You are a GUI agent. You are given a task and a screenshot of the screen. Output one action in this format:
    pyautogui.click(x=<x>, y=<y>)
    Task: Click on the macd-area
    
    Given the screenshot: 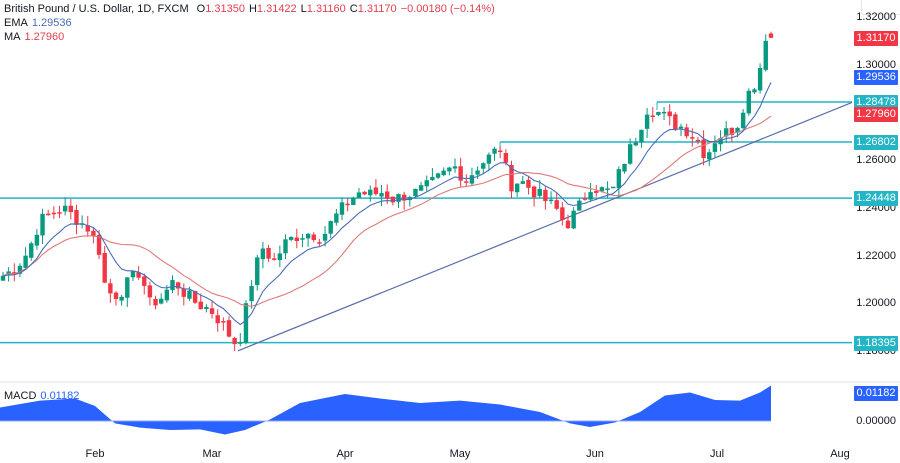 What is the action you would take?
    pyautogui.click(x=385, y=410)
    